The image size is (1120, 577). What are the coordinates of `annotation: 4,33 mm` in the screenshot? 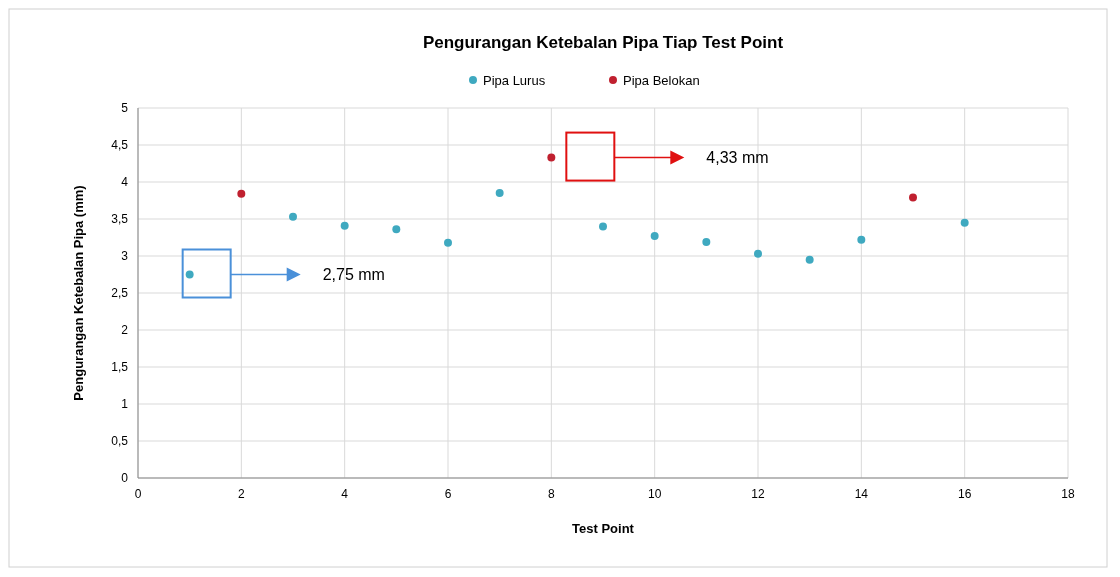 It's located at (737, 158).